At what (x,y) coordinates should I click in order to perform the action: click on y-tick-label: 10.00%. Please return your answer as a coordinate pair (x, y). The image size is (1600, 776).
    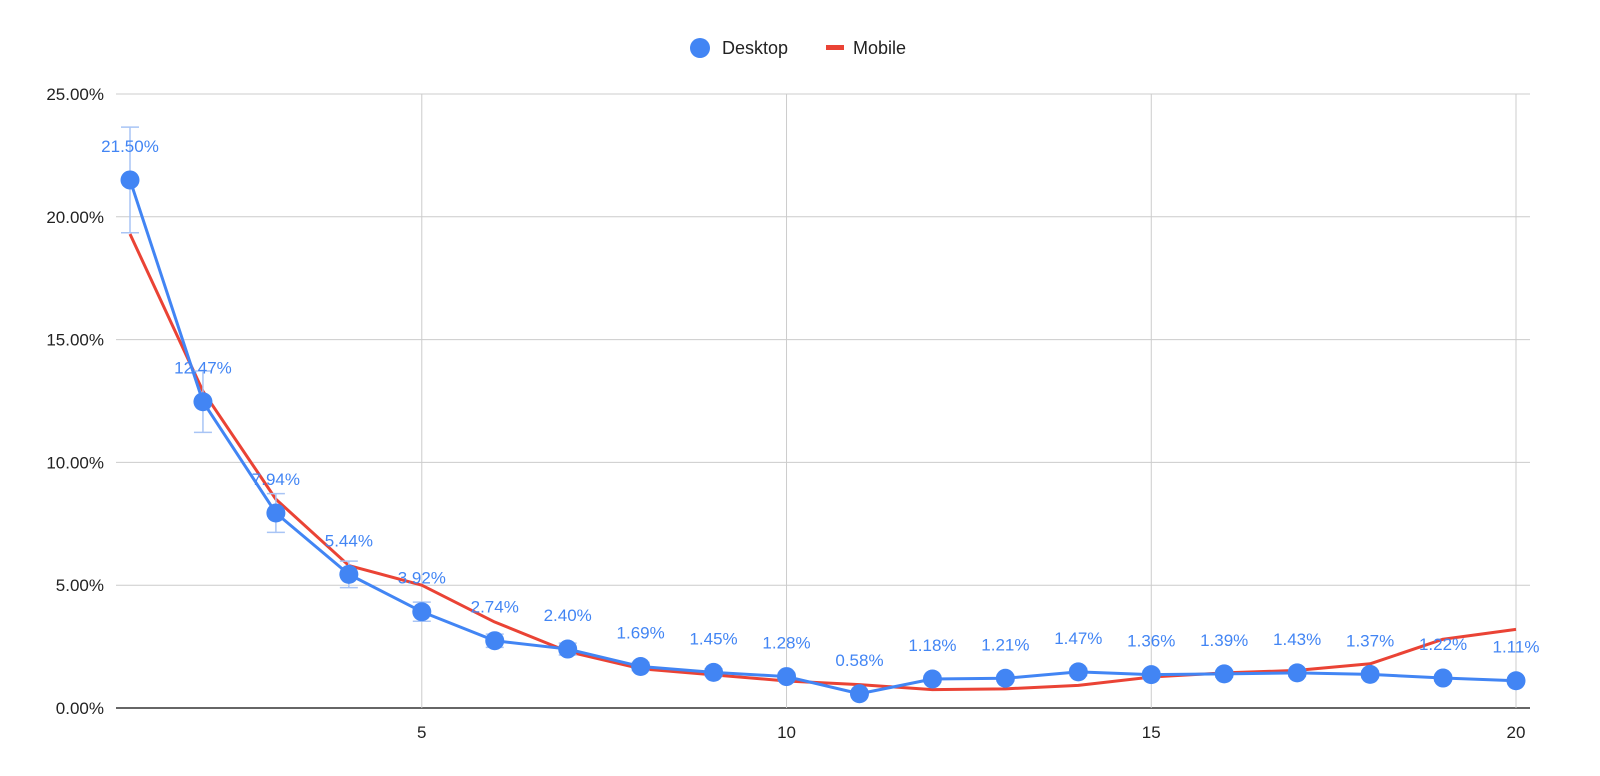
    Looking at the image, I should click on (75, 462).